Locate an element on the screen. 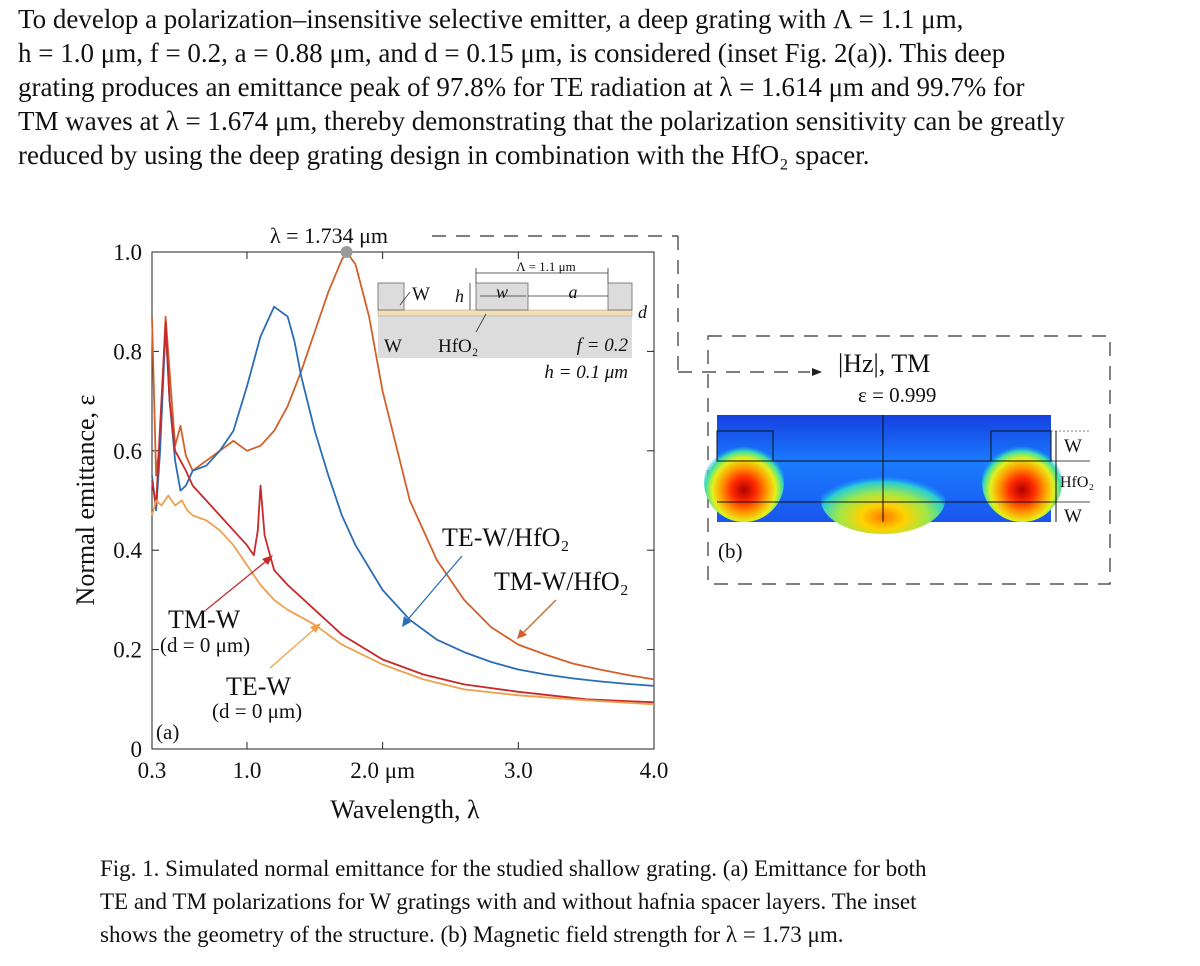 The height and width of the screenshot is (966, 1200). field-hotspot-left is located at coordinates (744, 482).